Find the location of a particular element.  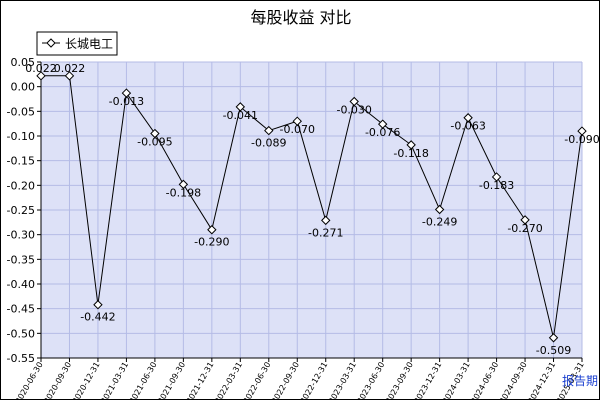

data-label: -0.183 is located at coordinates (496, 185).